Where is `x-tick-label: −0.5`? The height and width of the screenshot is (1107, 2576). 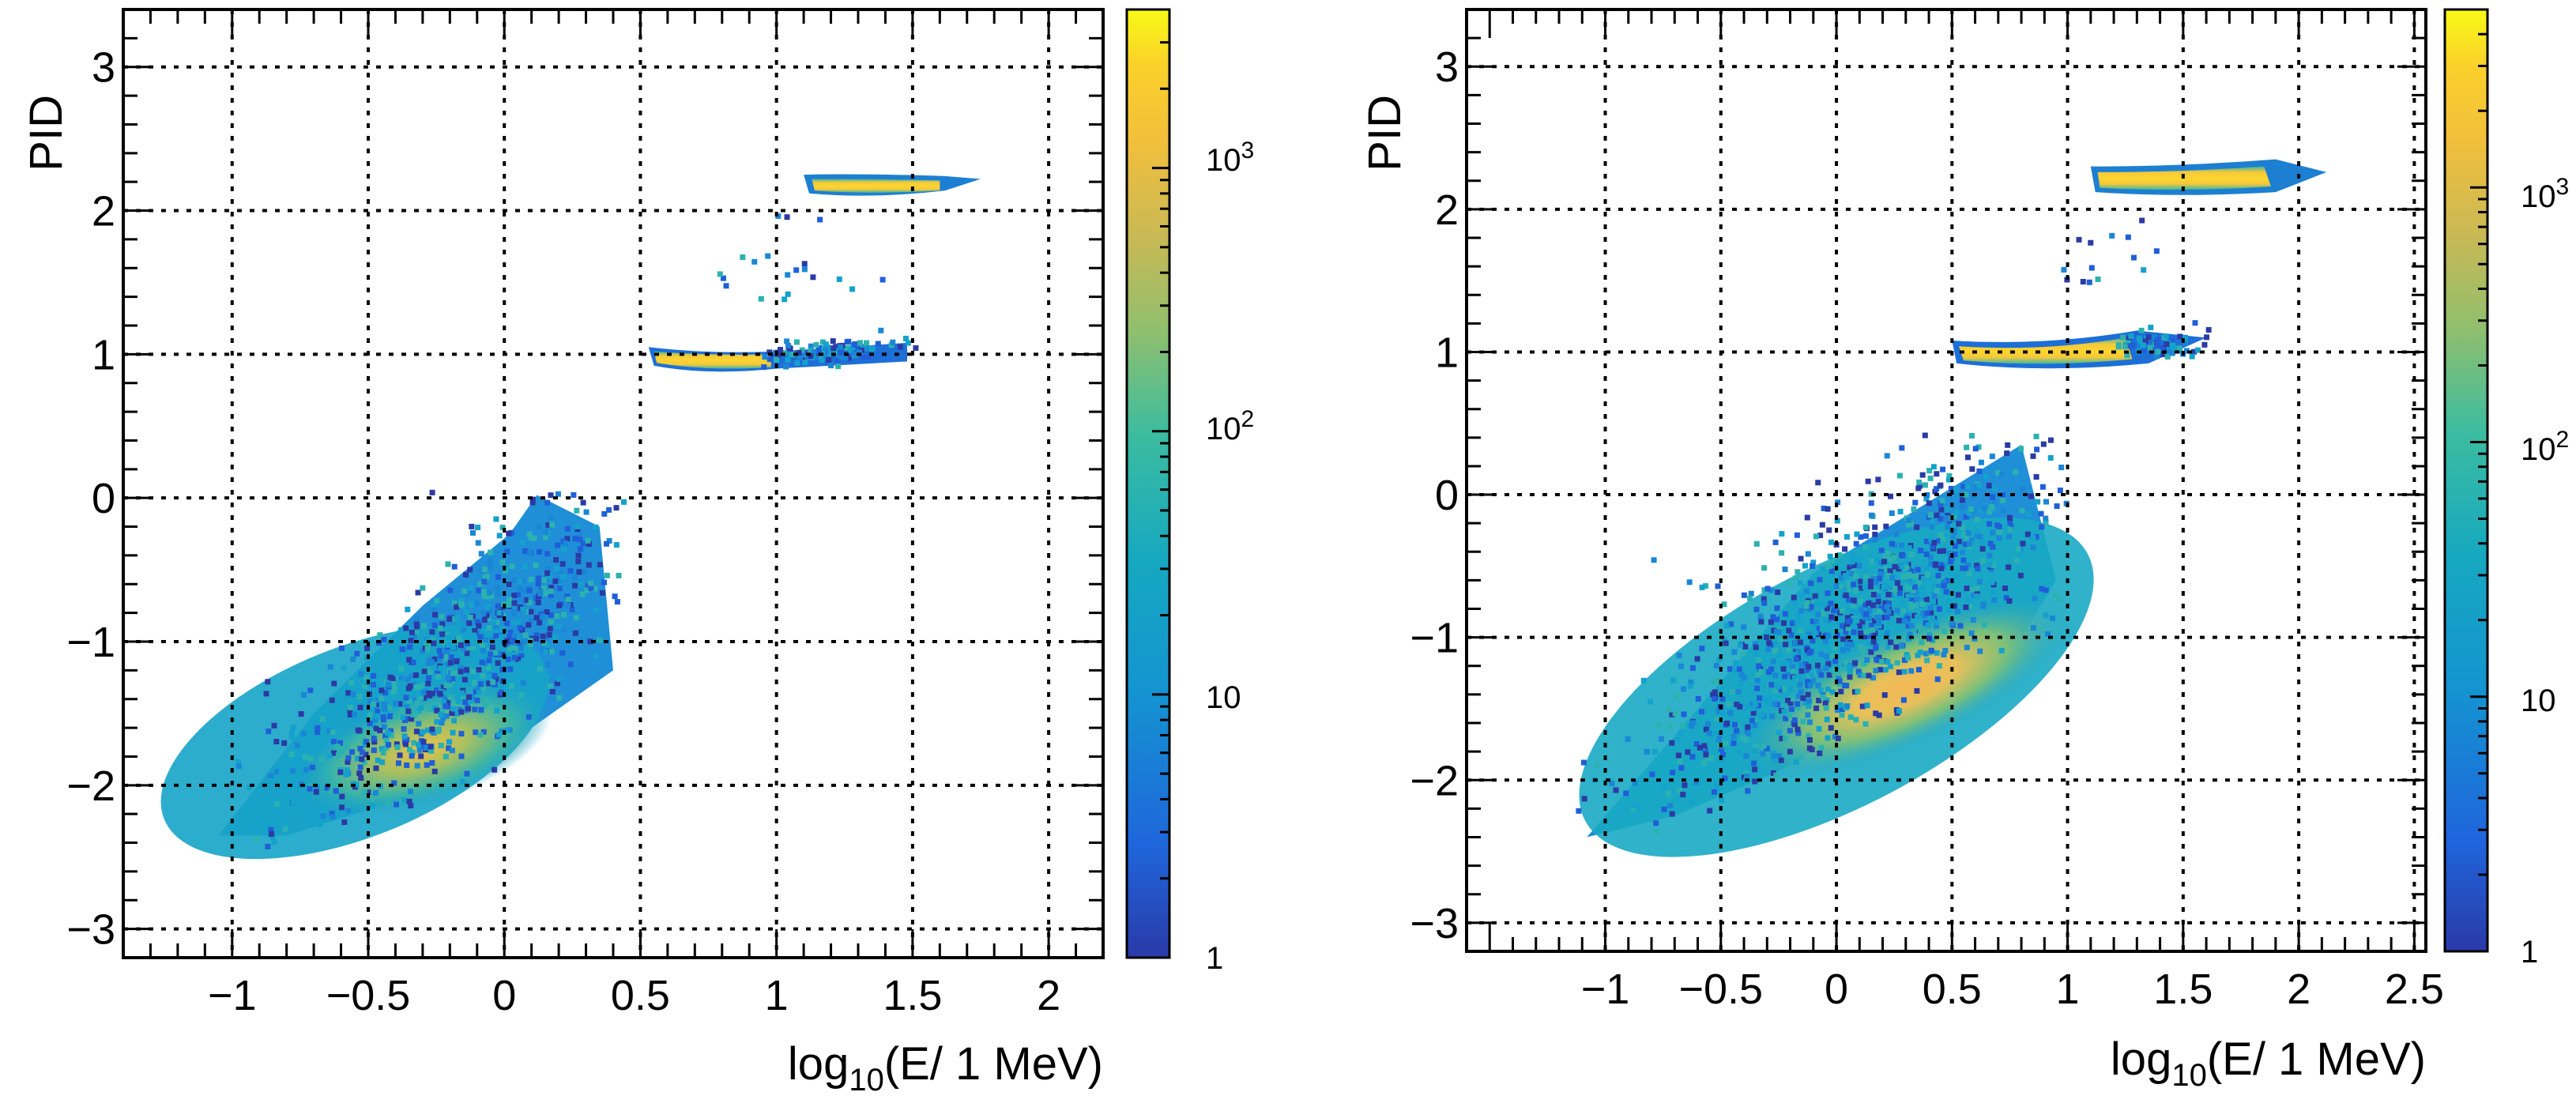 x-tick-label: −0.5 is located at coordinates (368, 995).